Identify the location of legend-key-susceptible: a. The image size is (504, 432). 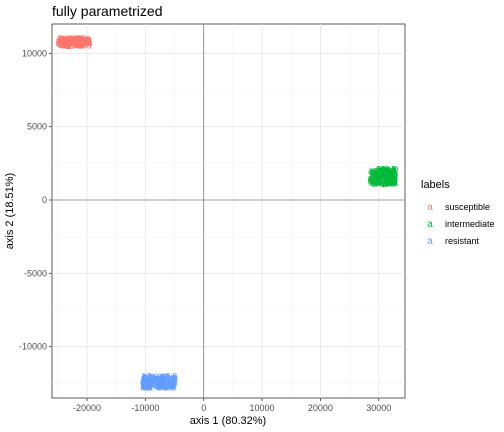
(430, 207).